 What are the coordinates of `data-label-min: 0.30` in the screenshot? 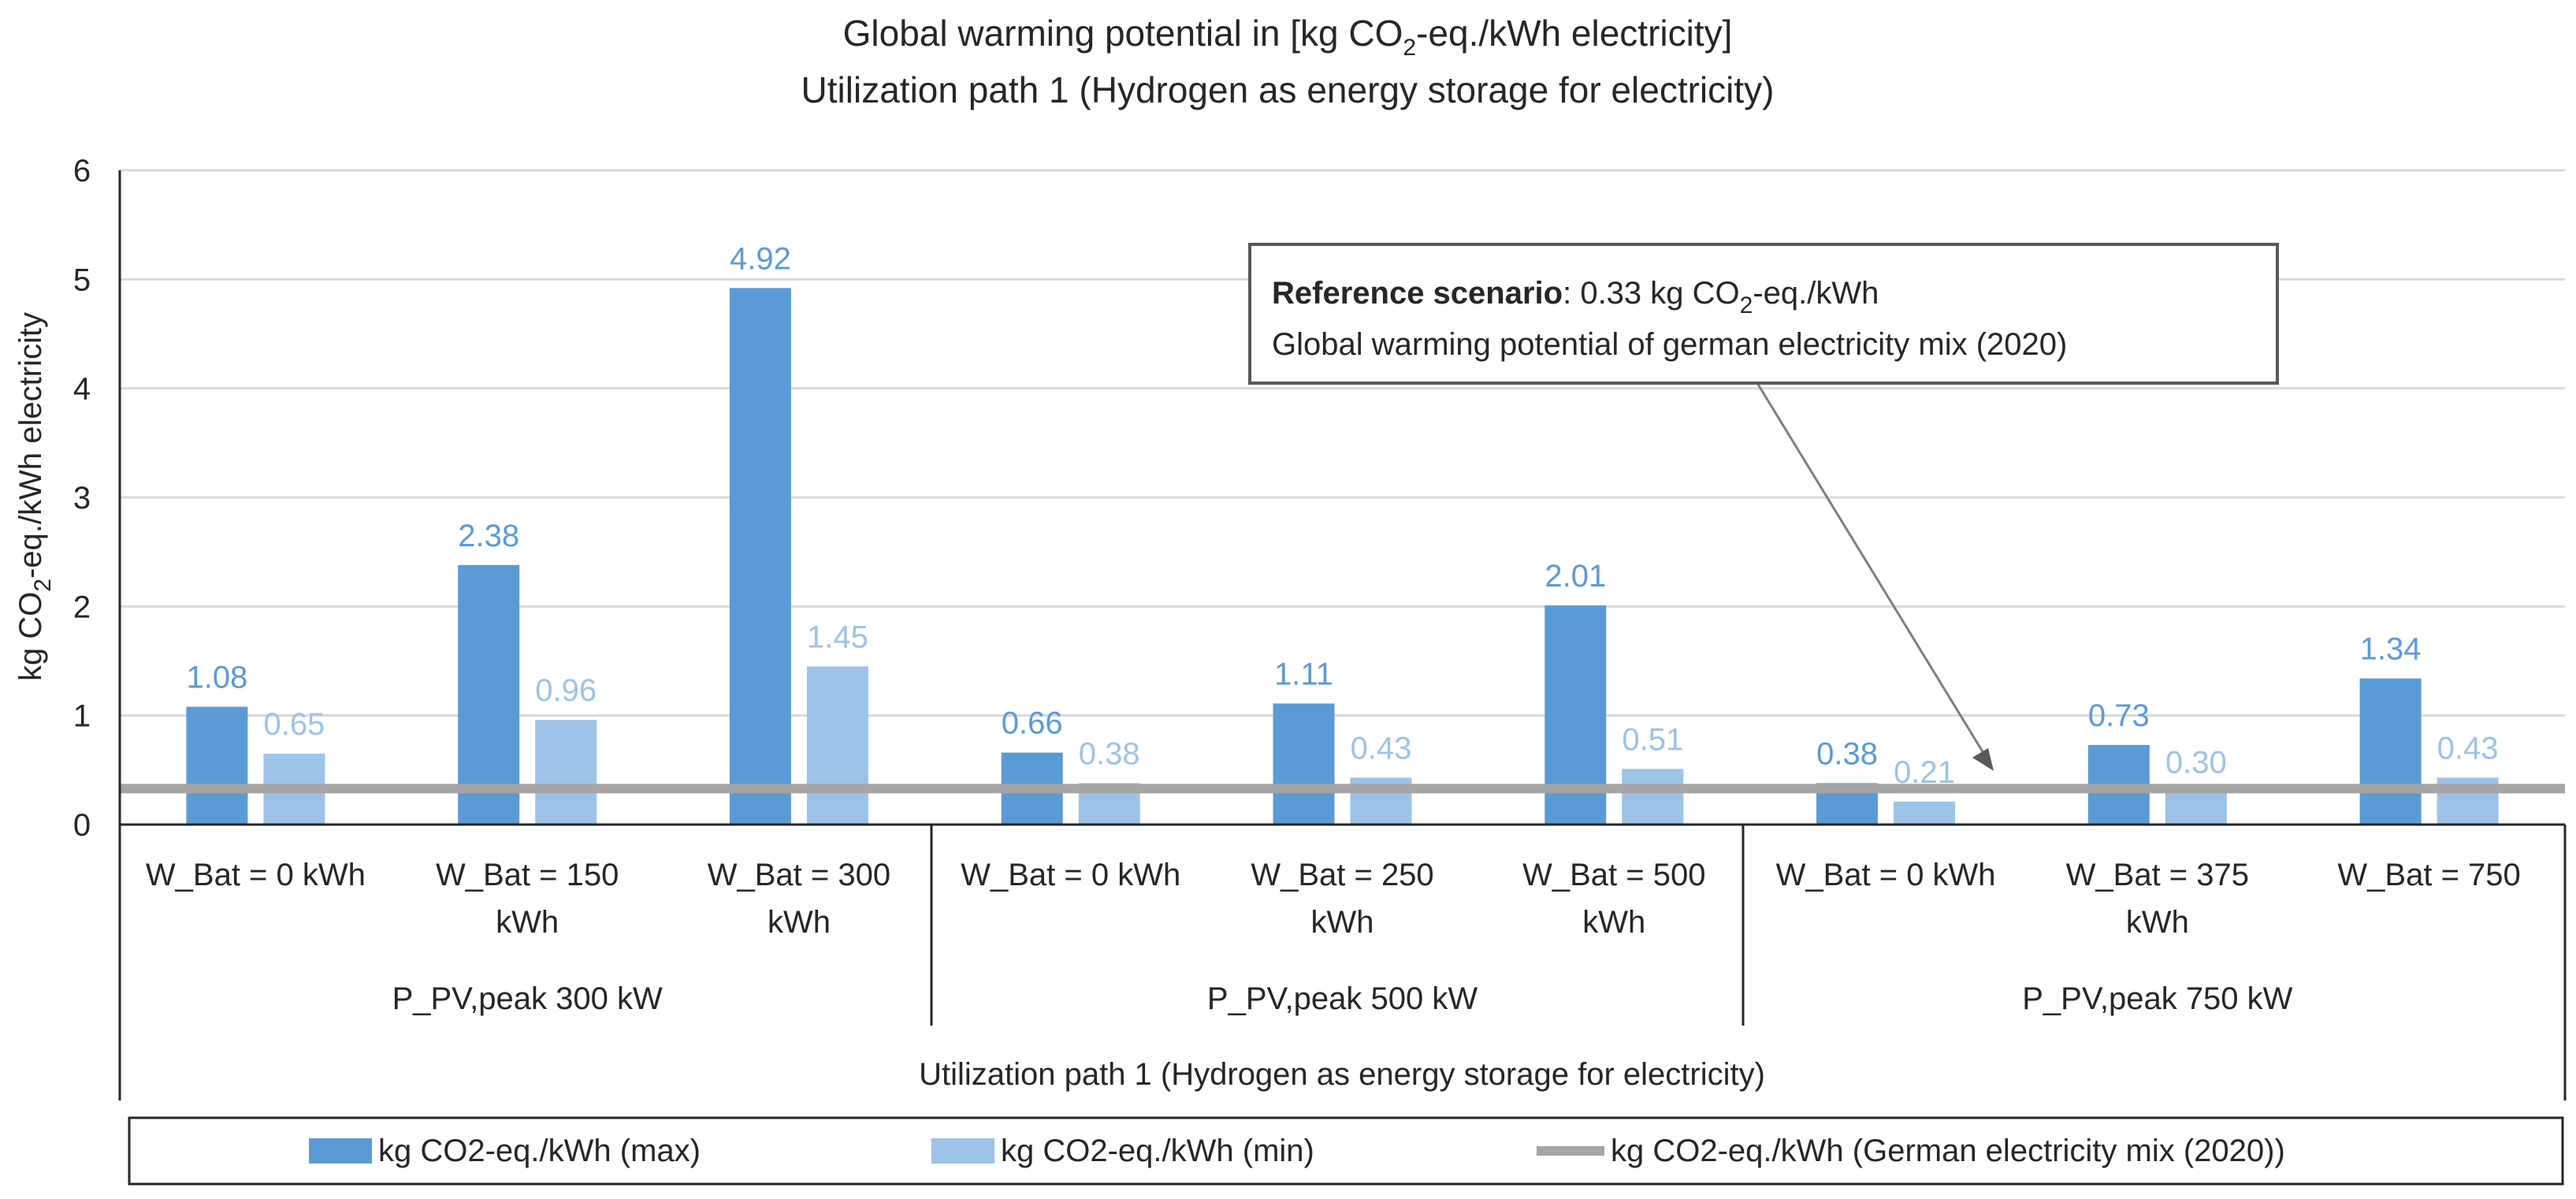 It's located at (2196, 763).